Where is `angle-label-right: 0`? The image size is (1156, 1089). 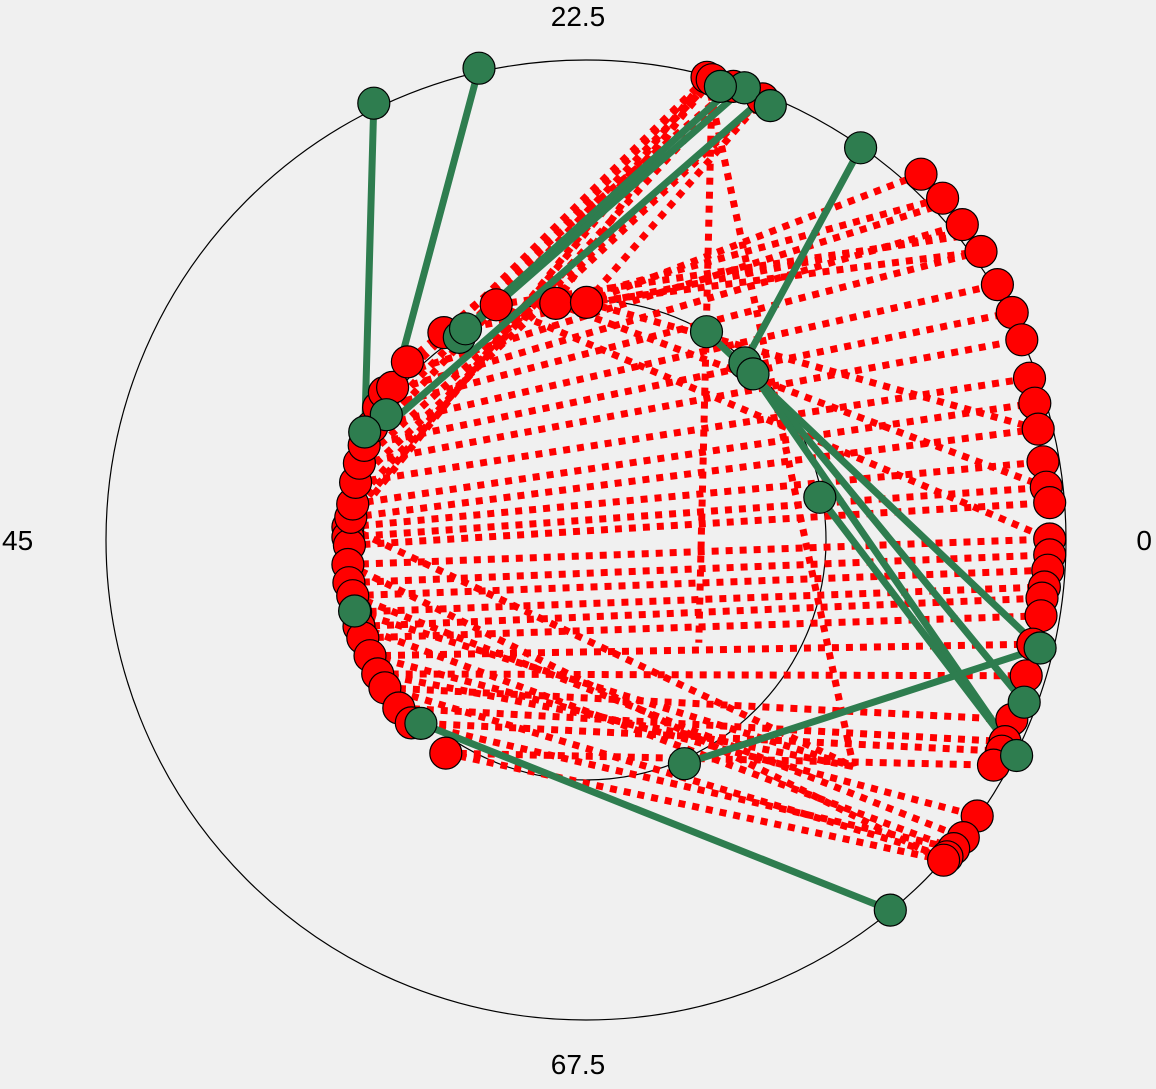
angle-label-right: 0 is located at coordinates (1144, 540).